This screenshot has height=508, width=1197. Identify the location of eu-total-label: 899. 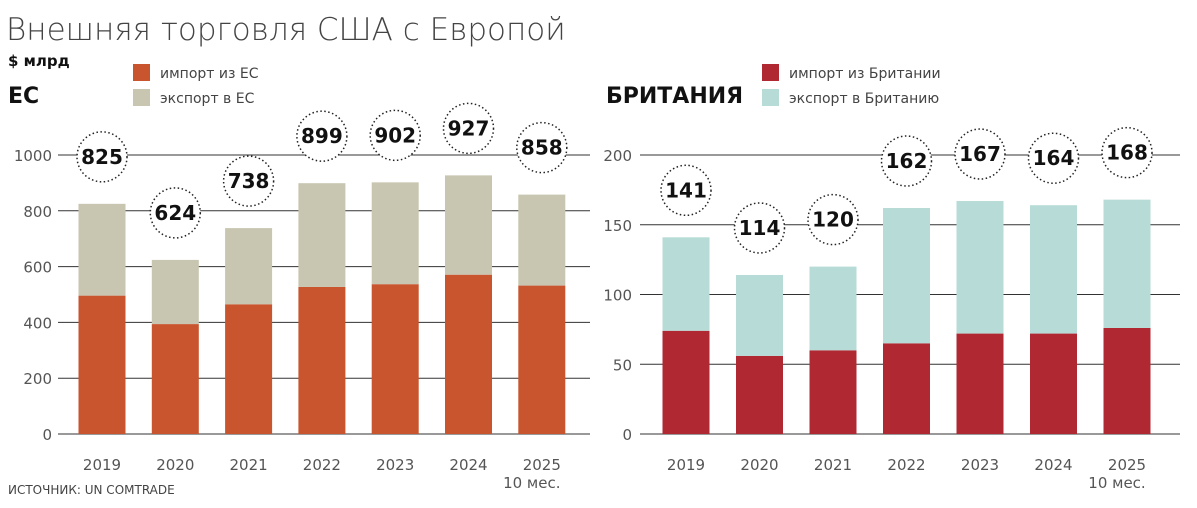
(322, 136).